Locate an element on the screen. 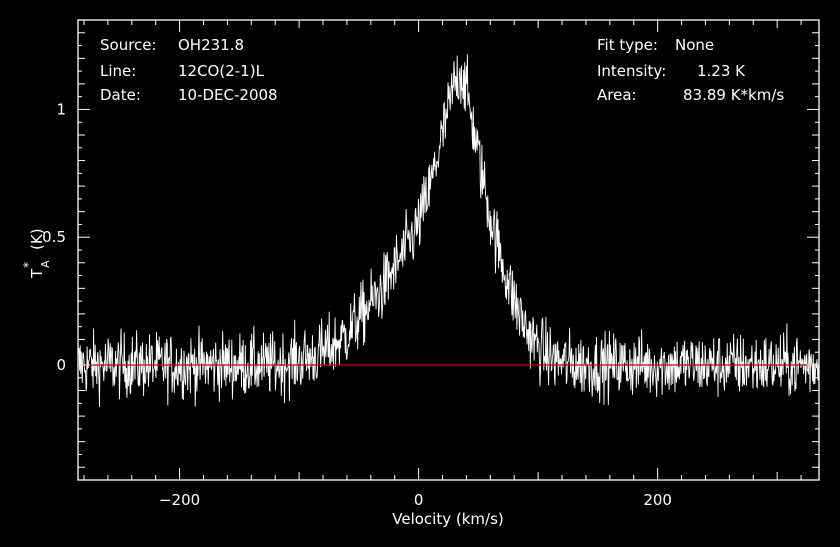  y-axis-title-sup: * is located at coordinates (28, 265).